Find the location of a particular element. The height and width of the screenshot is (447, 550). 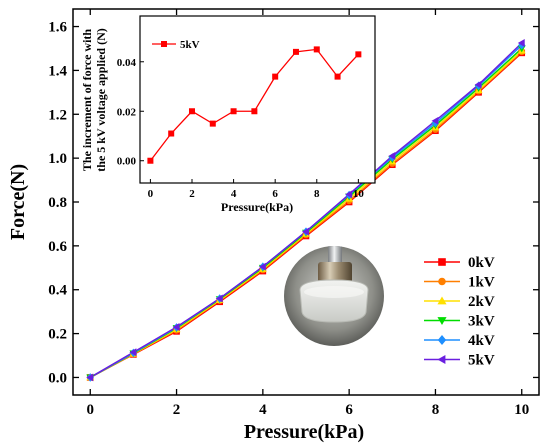

main-x-tick-label: 2 is located at coordinates (177, 410).